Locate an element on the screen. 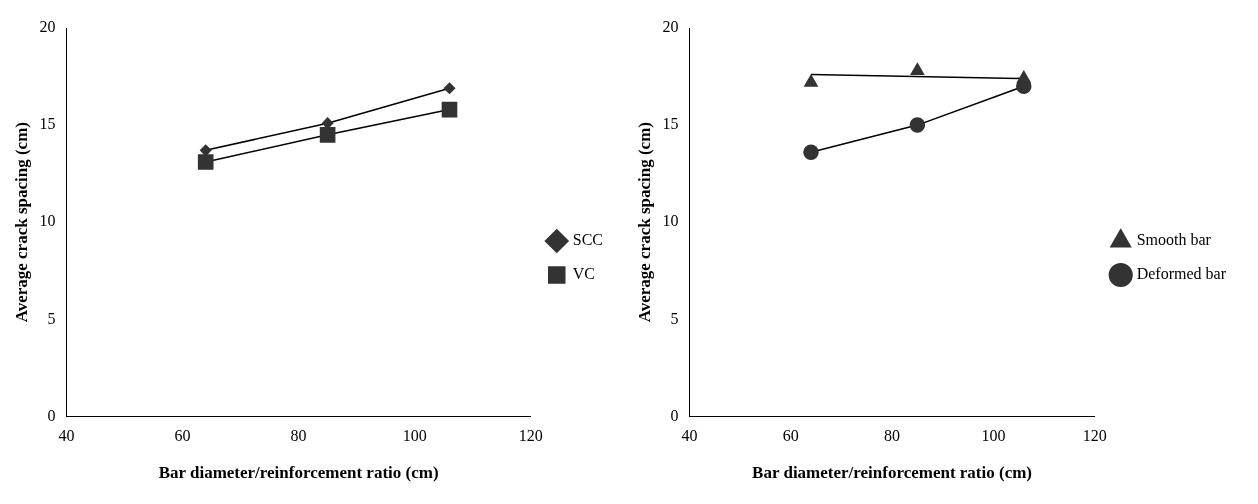  legend-label: Smooth bar is located at coordinates (1174, 240).